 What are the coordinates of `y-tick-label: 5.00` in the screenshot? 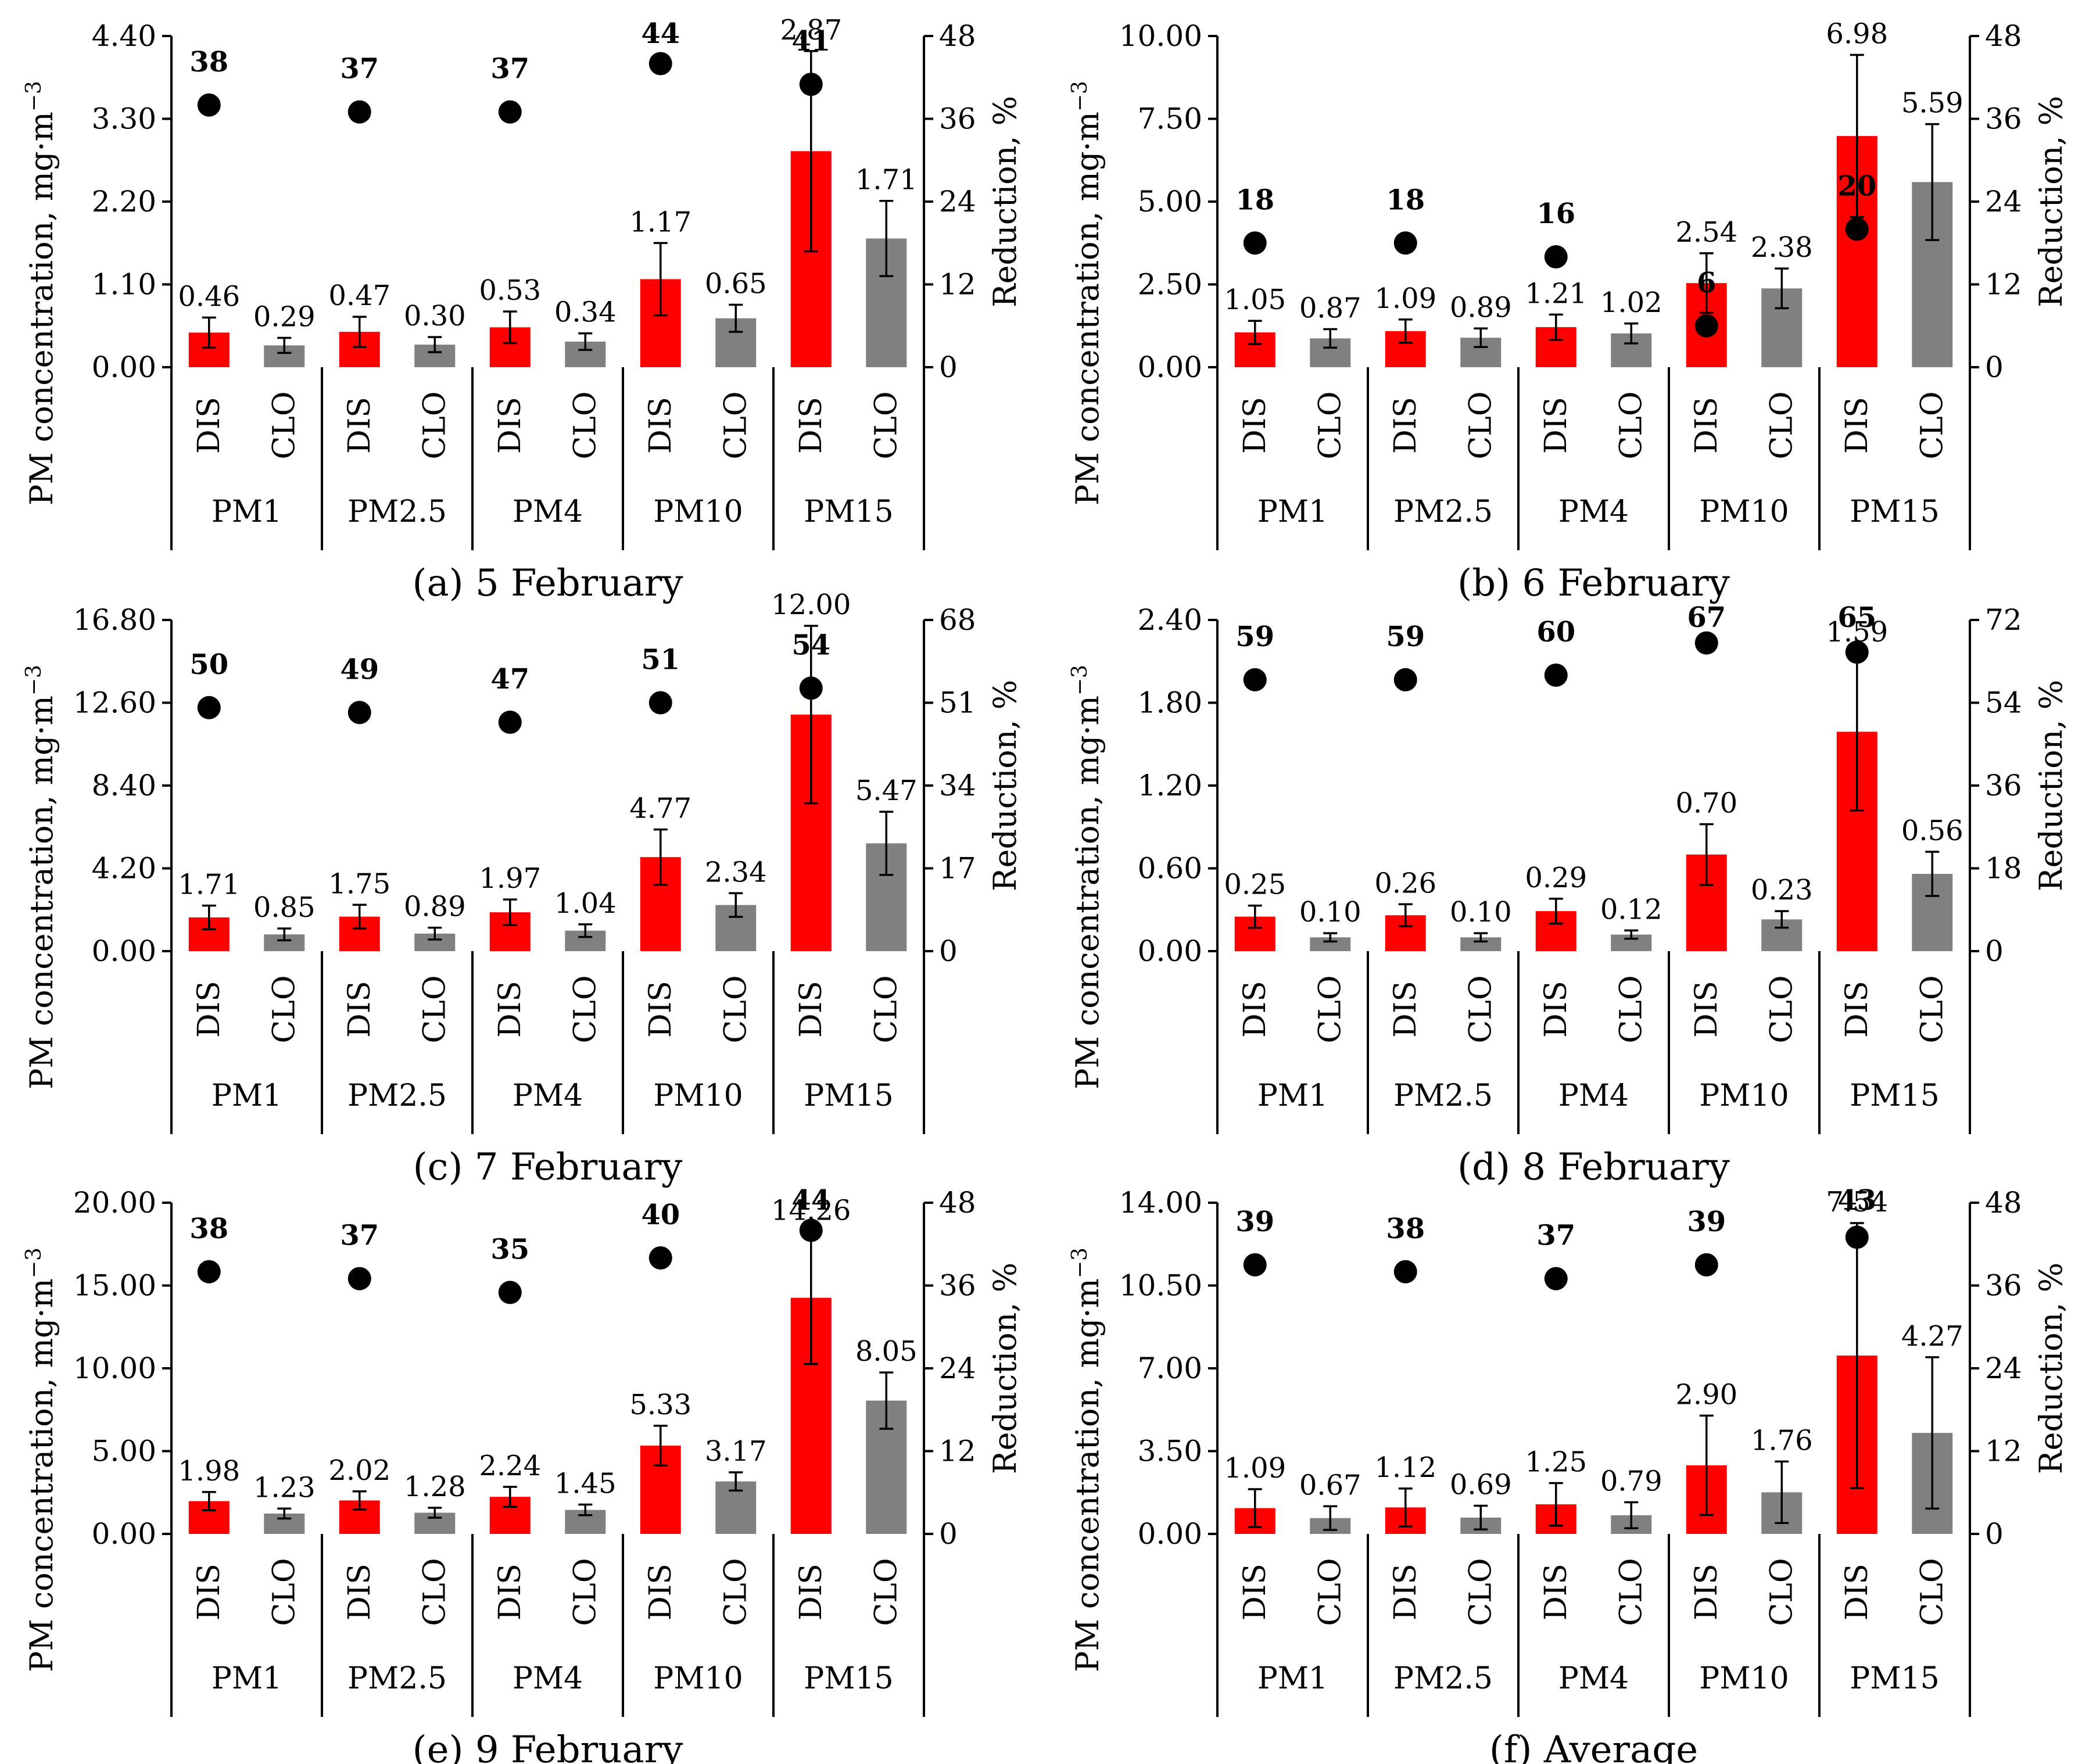 It's located at (124, 1451).